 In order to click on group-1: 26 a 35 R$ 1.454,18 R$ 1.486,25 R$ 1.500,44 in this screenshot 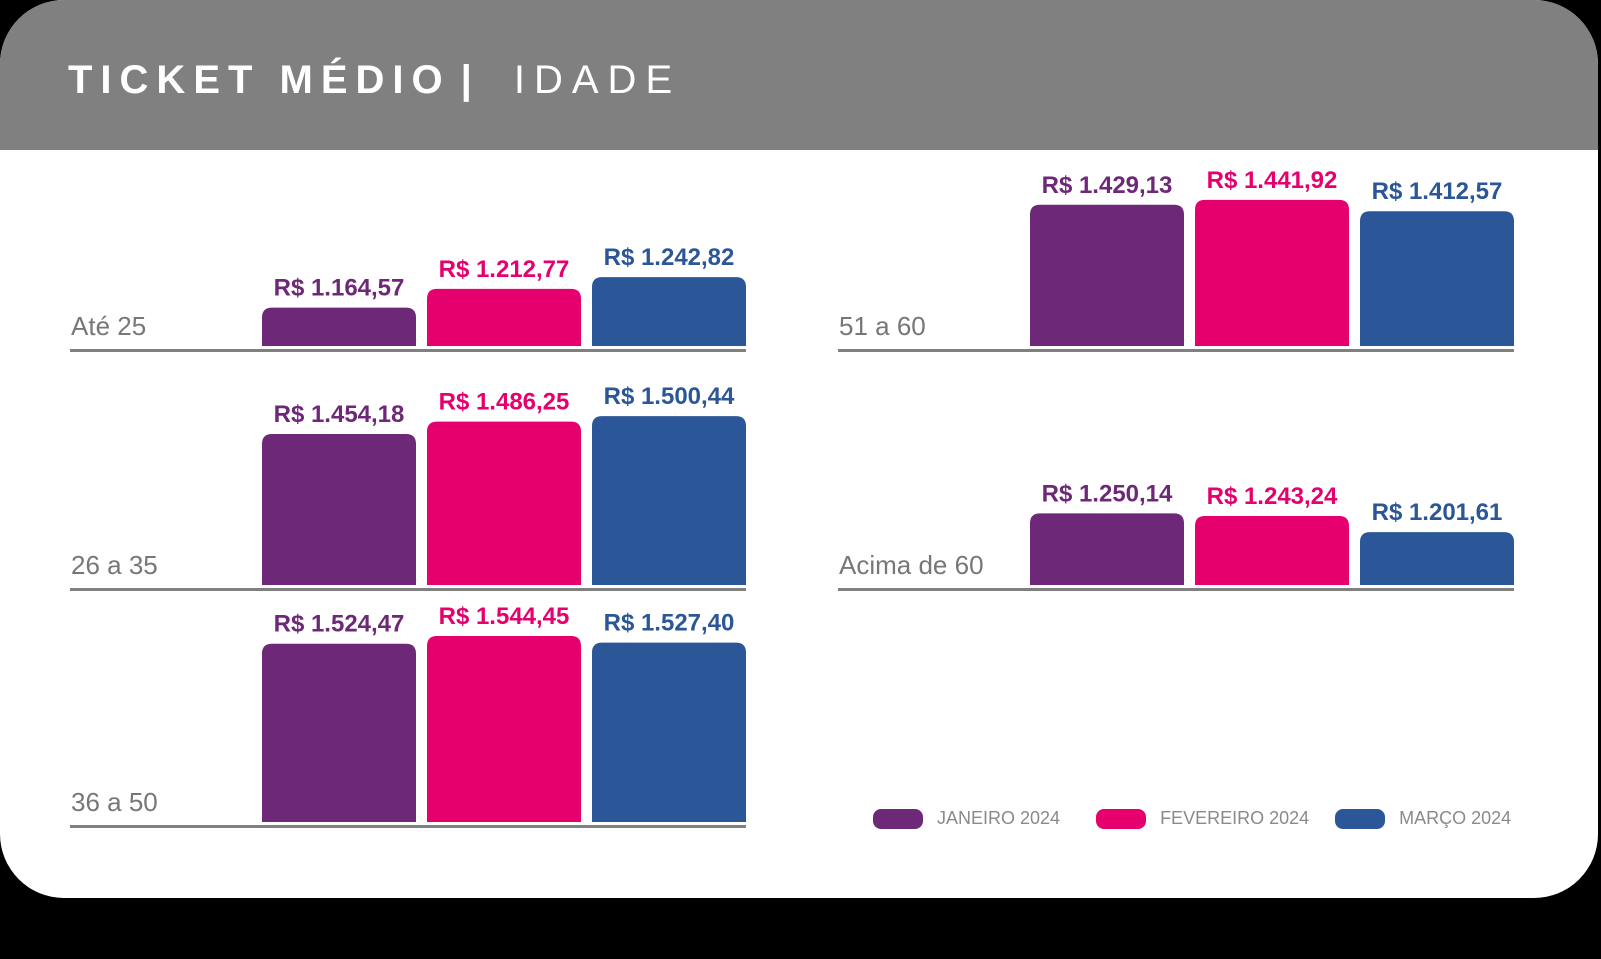, I will do `click(408, 487)`.